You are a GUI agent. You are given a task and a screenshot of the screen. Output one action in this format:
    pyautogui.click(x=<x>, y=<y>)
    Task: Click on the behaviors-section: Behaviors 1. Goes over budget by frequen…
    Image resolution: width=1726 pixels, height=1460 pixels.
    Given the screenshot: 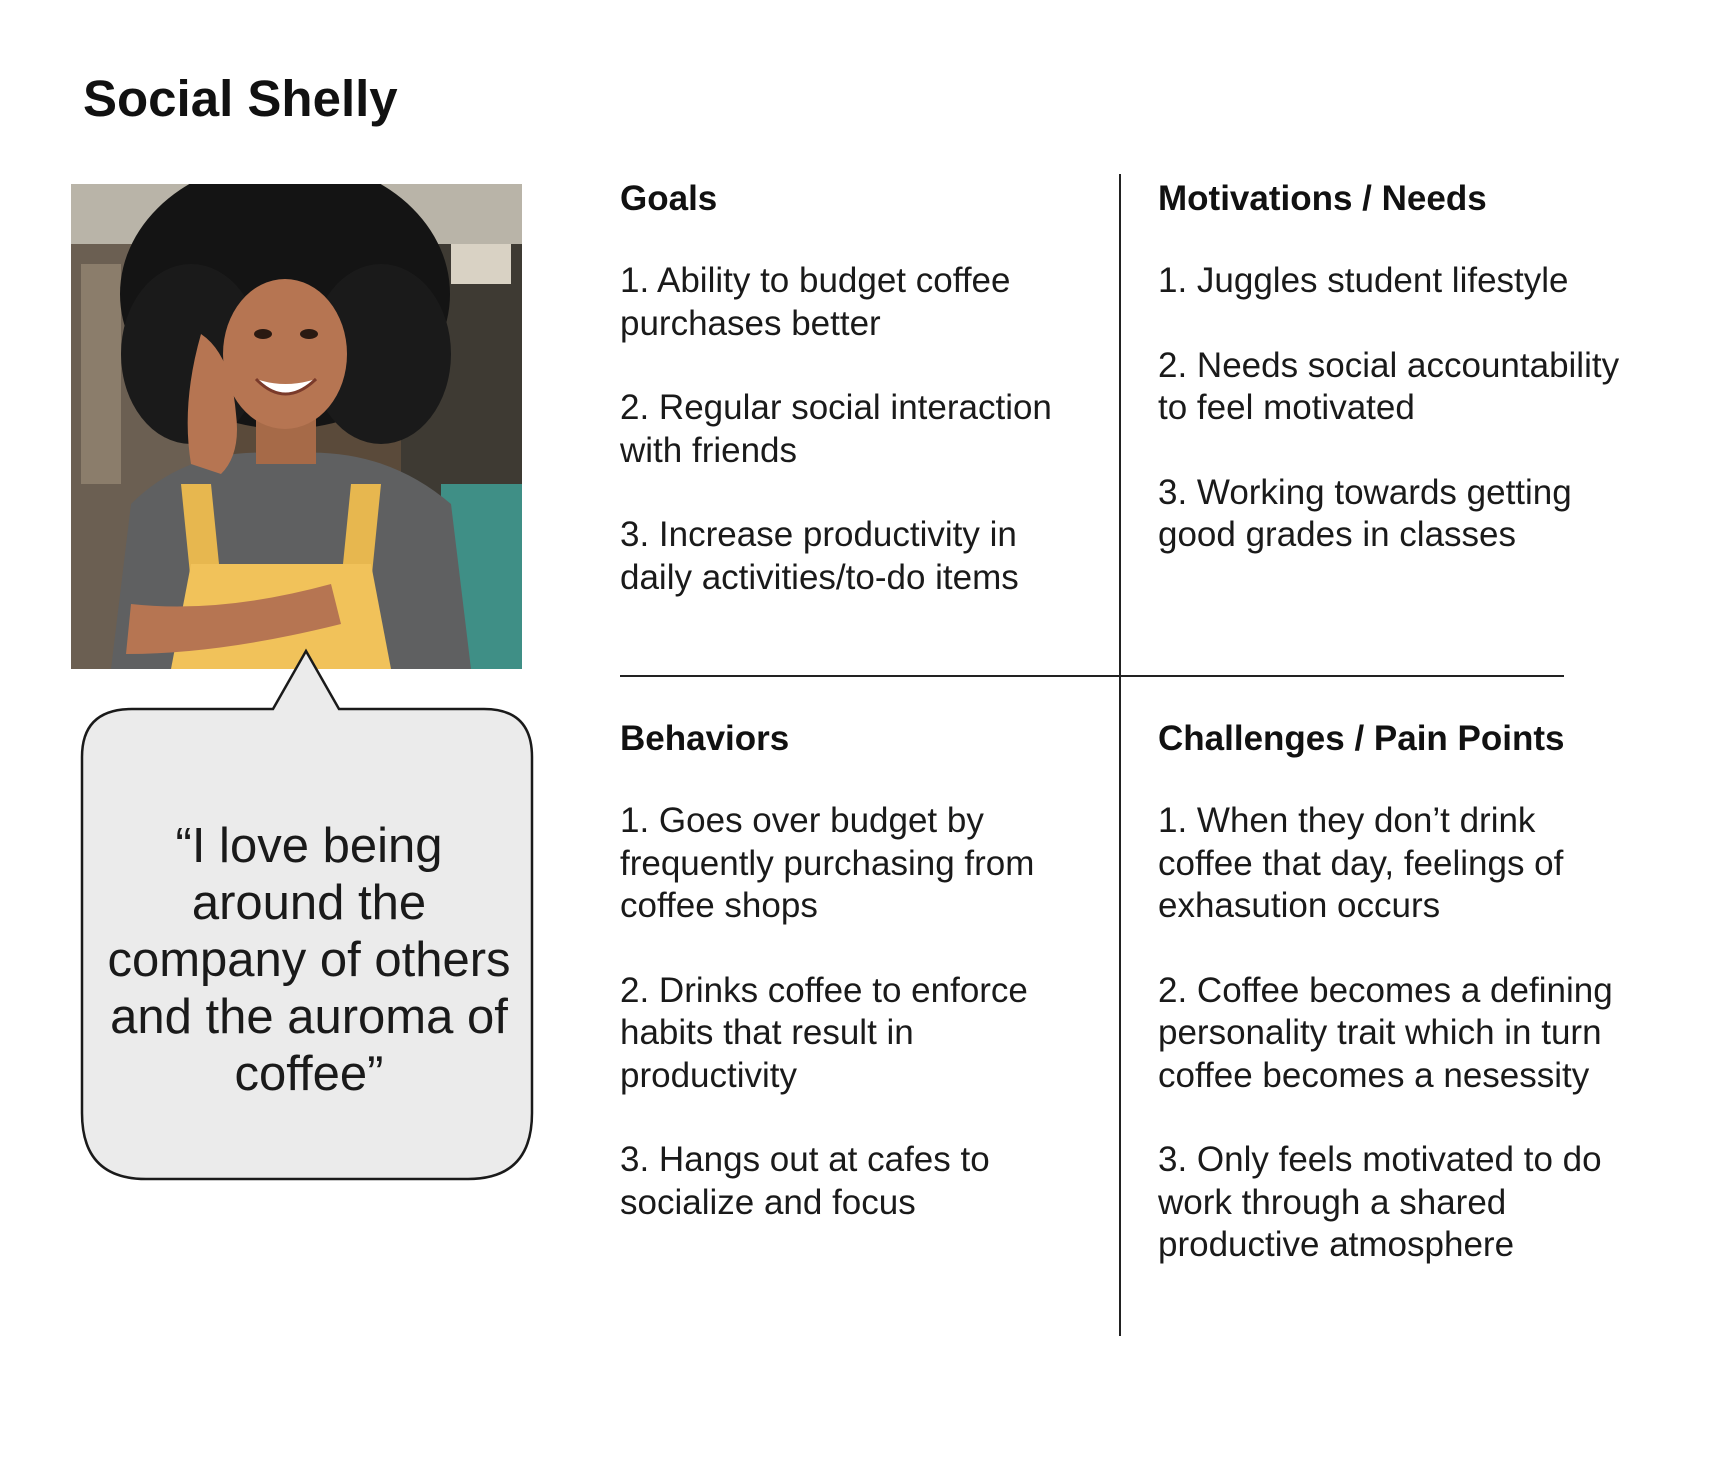 What is the action you would take?
    pyautogui.click(x=855, y=971)
    